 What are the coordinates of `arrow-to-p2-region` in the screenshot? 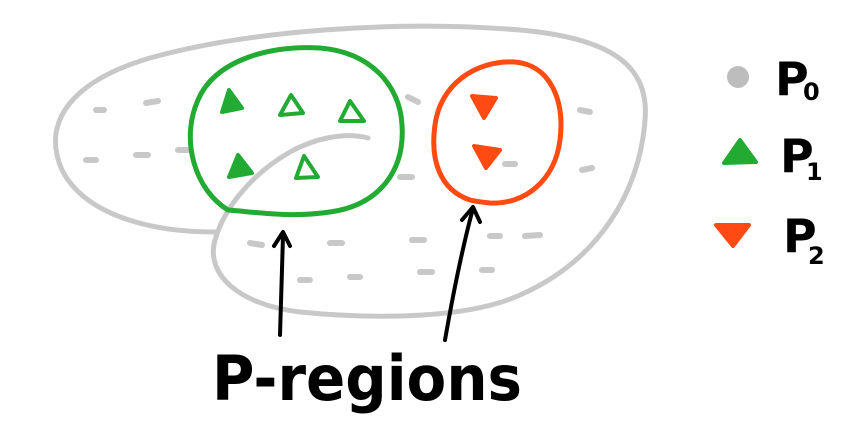 It's located at (458, 276).